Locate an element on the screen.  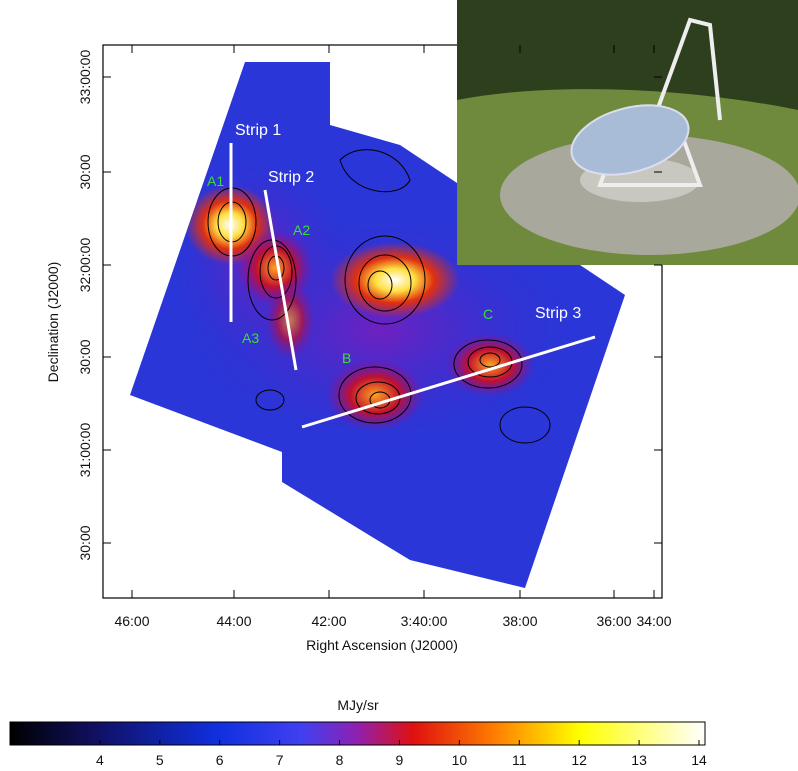
x-tick-label: 44:00 is located at coordinates (233, 621).